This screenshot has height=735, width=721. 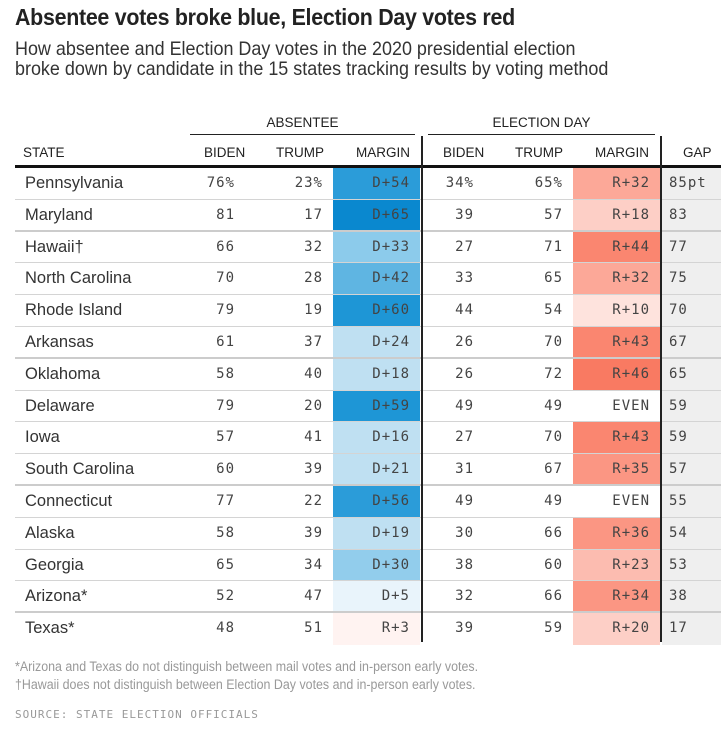 I want to click on absentee-margin: D+60, so click(x=376, y=311).